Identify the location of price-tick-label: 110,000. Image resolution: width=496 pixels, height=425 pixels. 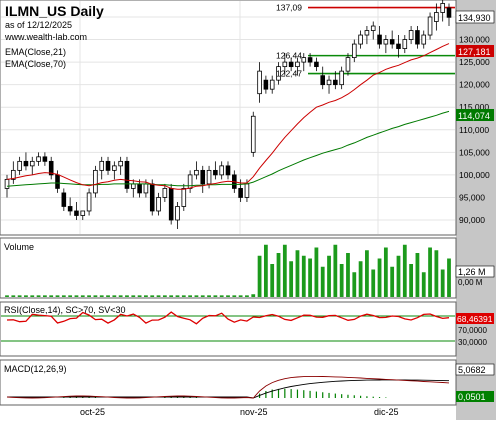
(474, 130).